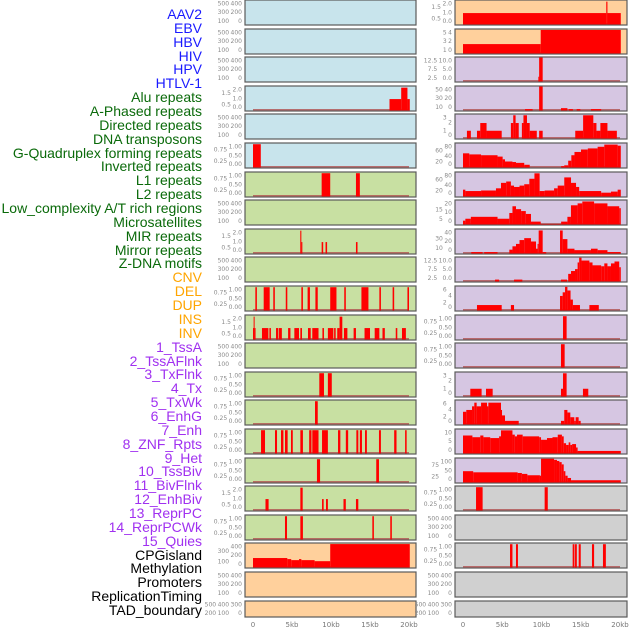 This screenshot has width=630, height=630. Describe the element at coordinates (224, 278) in the screenshot. I see `y-tick-label: 100` at that location.